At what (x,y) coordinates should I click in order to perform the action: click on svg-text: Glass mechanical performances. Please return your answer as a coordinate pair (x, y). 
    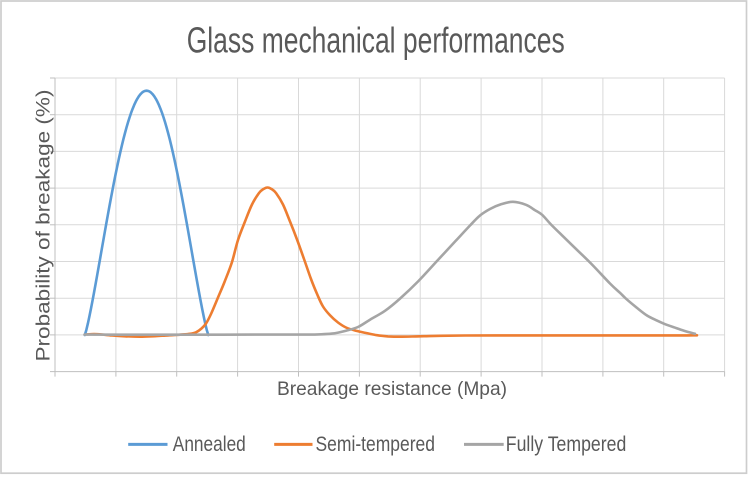
    Looking at the image, I should click on (376, 39).